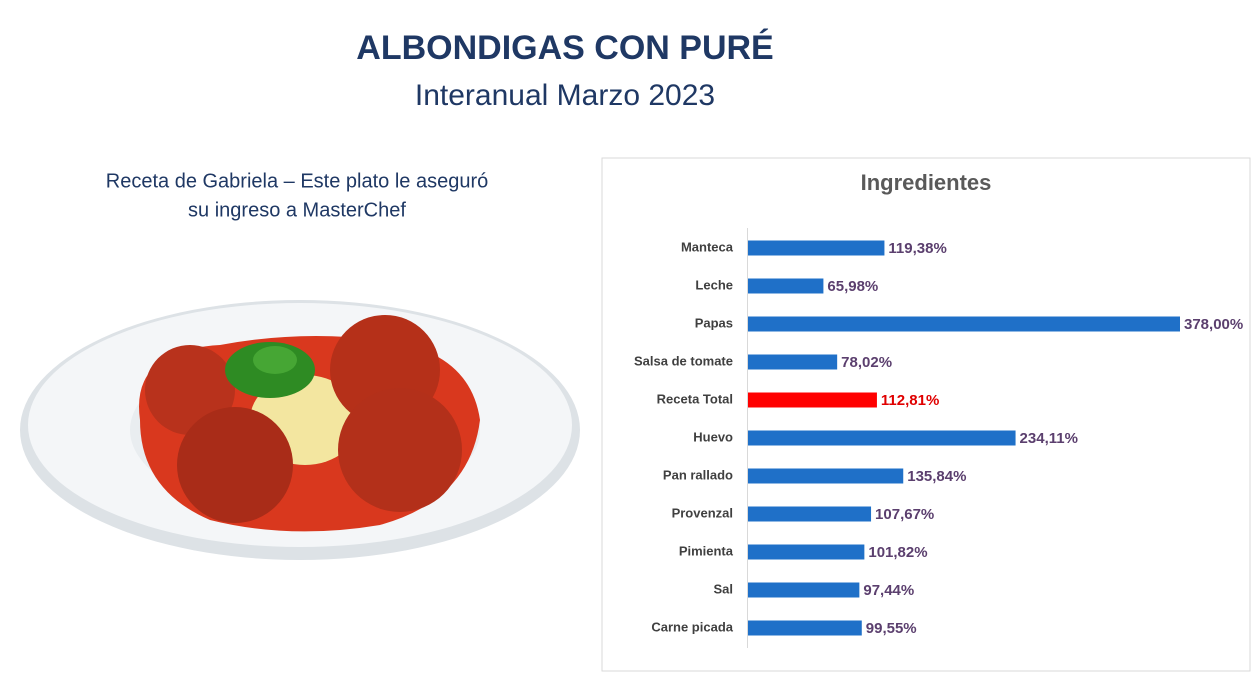 This screenshot has width=1259, height=696. Describe the element at coordinates (707, 246) in the screenshot. I see `category-label: Manteca` at that location.